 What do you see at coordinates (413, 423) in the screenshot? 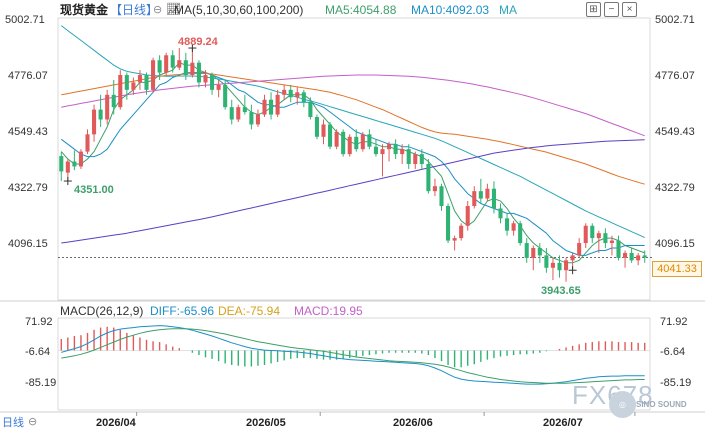
I see `x-axis-label: 2026/06` at bounding box center [413, 423].